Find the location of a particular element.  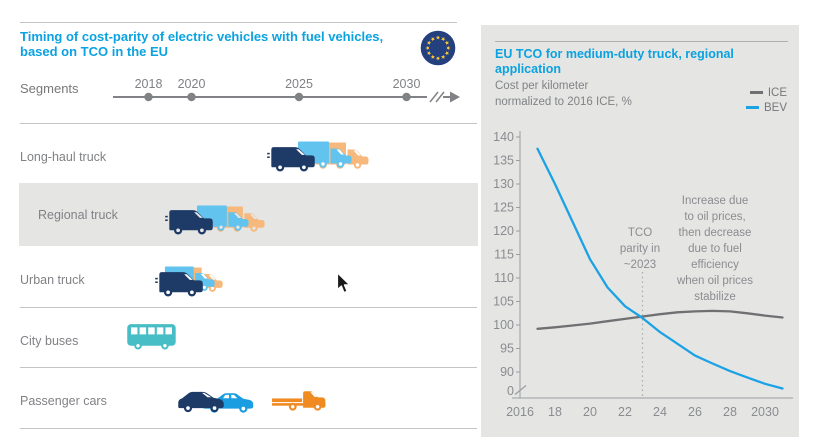

svg-text: 100 is located at coordinates (503, 325).